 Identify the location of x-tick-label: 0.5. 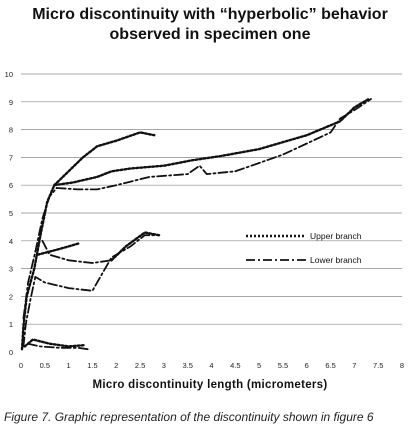
(45, 365).